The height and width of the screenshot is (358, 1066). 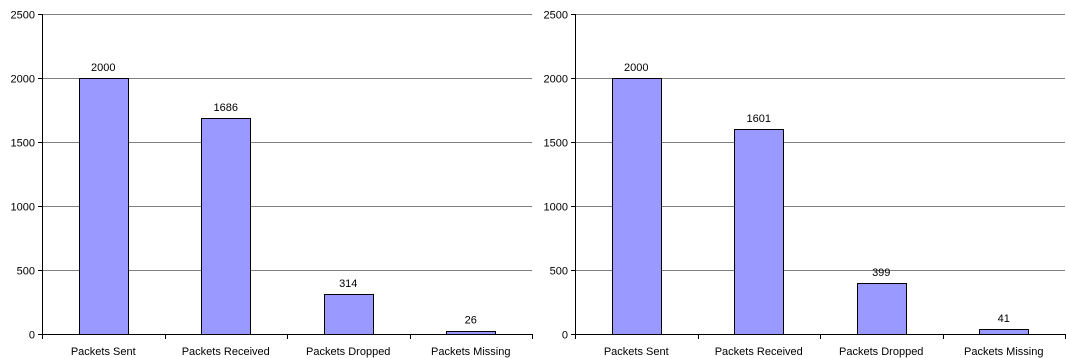 What do you see at coordinates (1003, 352) in the screenshot?
I see `right-category-label: Packets Missing` at bounding box center [1003, 352].